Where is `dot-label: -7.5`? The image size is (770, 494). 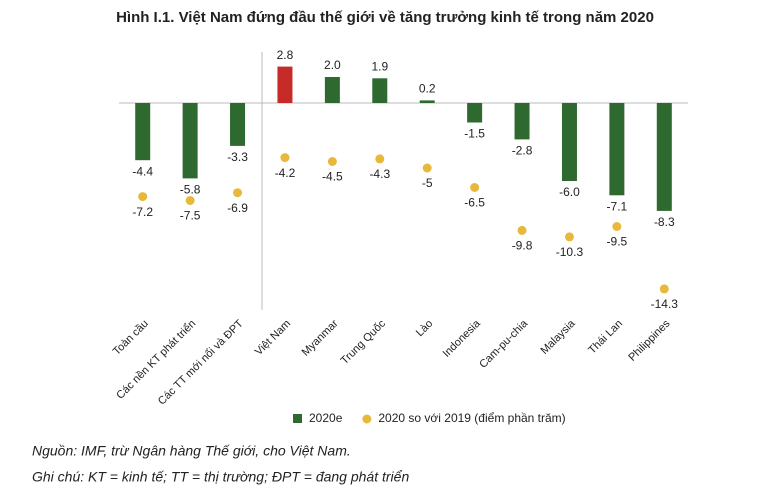
dot-label: -7.5 is located at coordinates (190, 216).